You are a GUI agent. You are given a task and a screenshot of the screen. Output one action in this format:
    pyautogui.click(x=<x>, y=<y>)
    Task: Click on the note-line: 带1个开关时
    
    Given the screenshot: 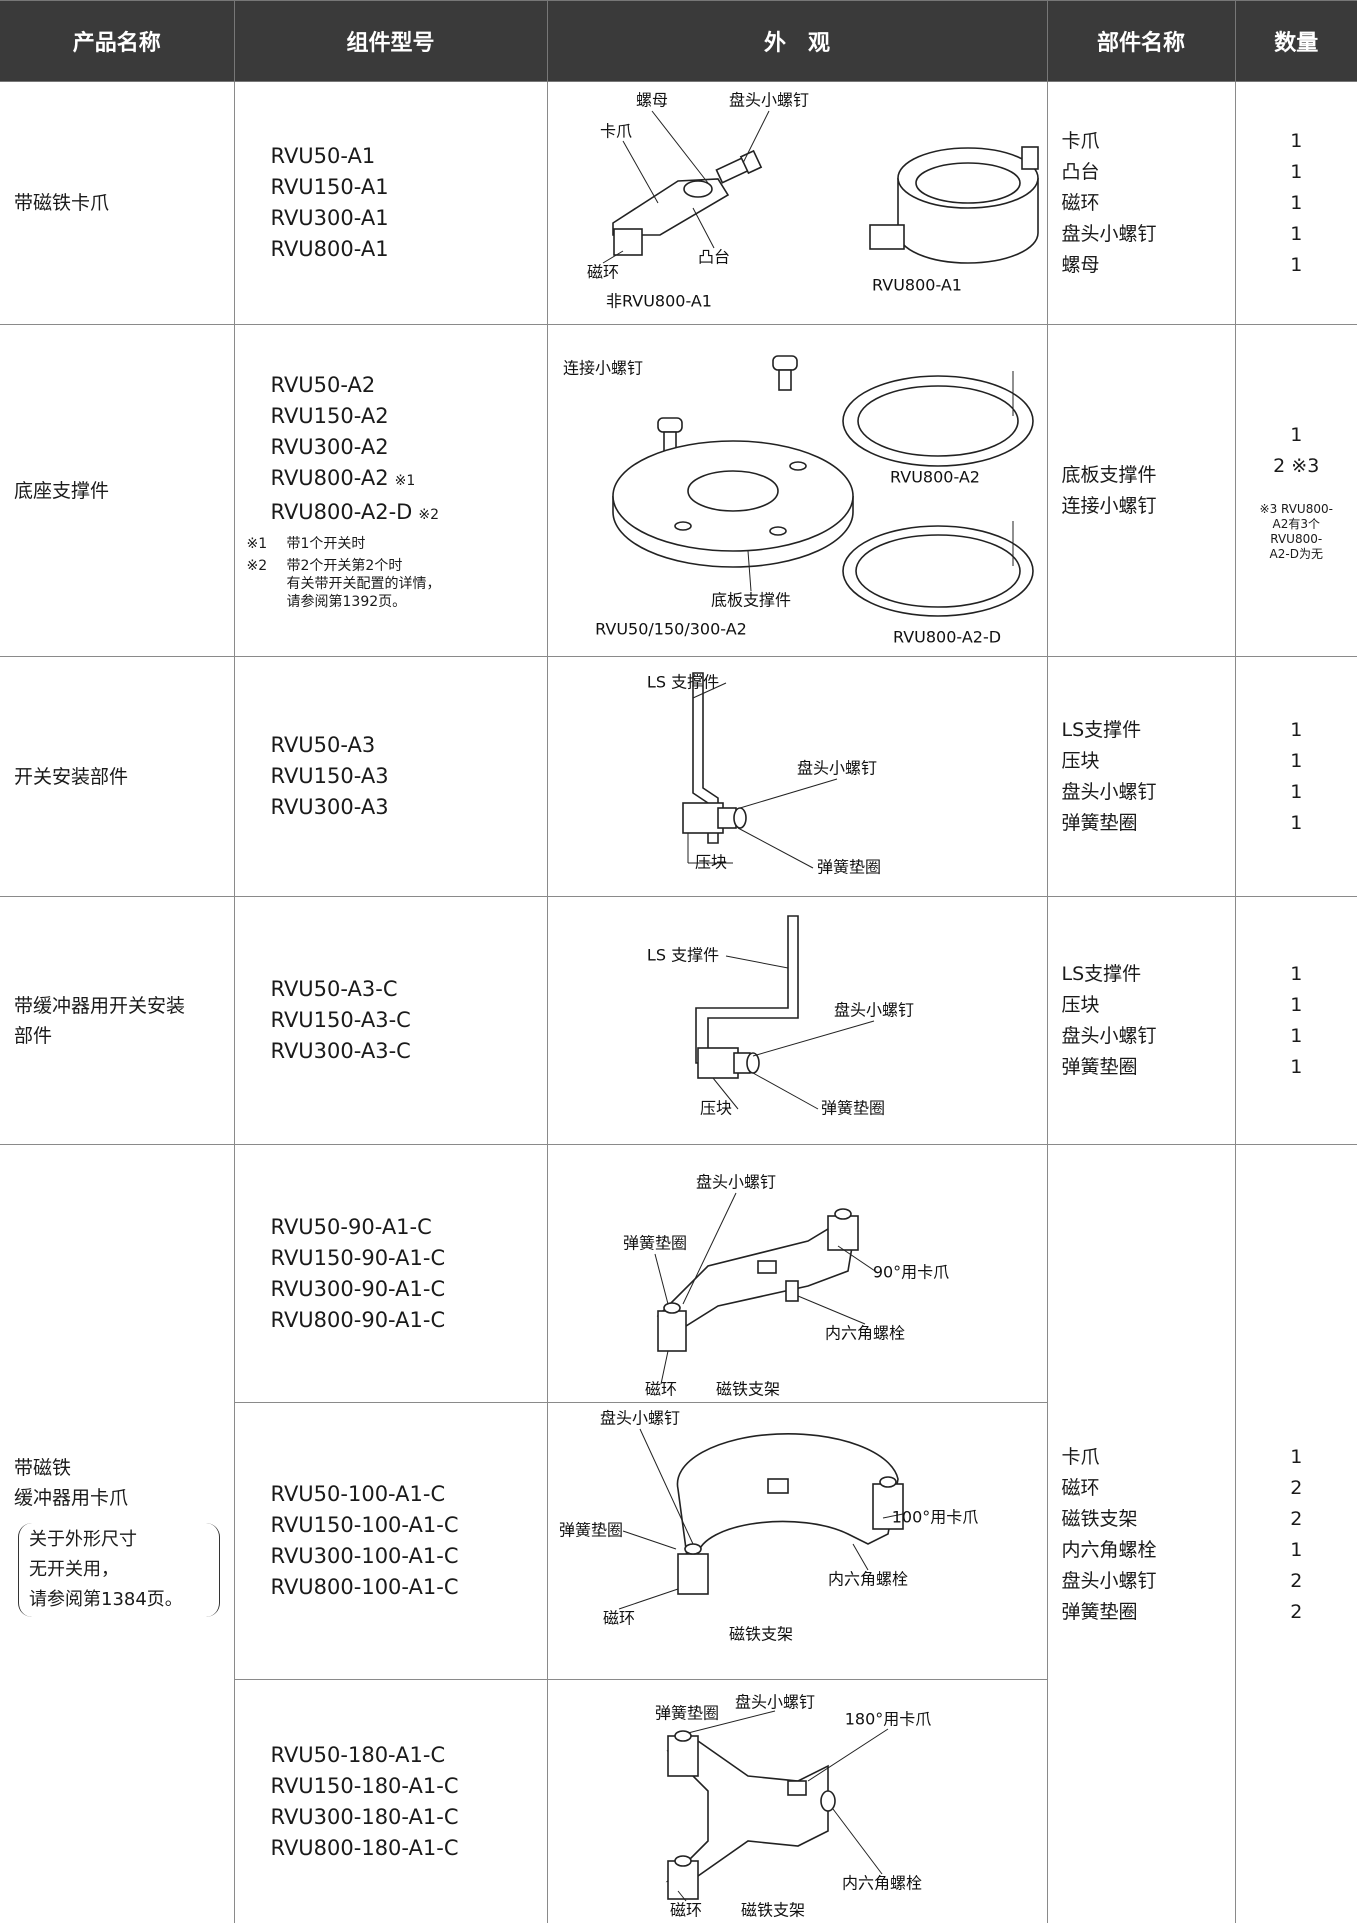 What is the action you would take?
    pyautogui.click(x=326, y=544)
    